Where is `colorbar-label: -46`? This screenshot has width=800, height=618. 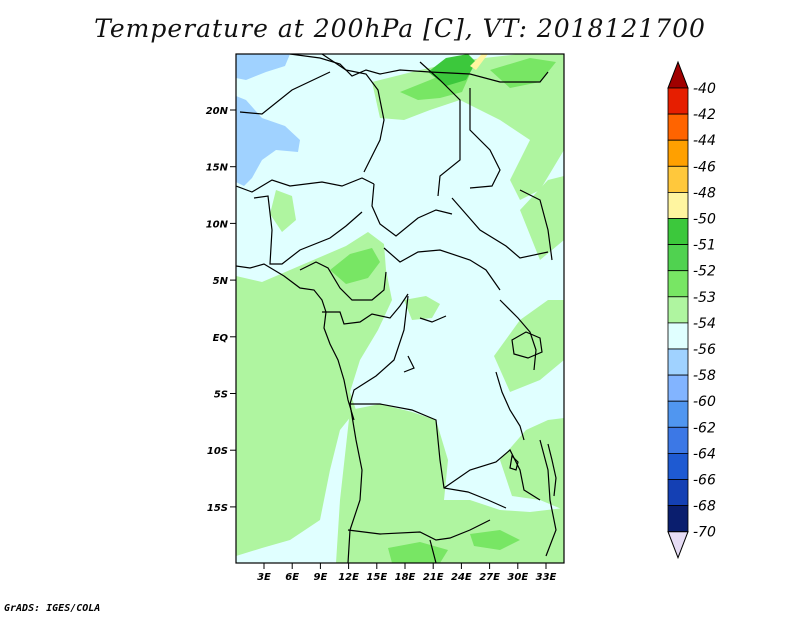 colorbar-label: -46 is located at coordinates (704, 167).